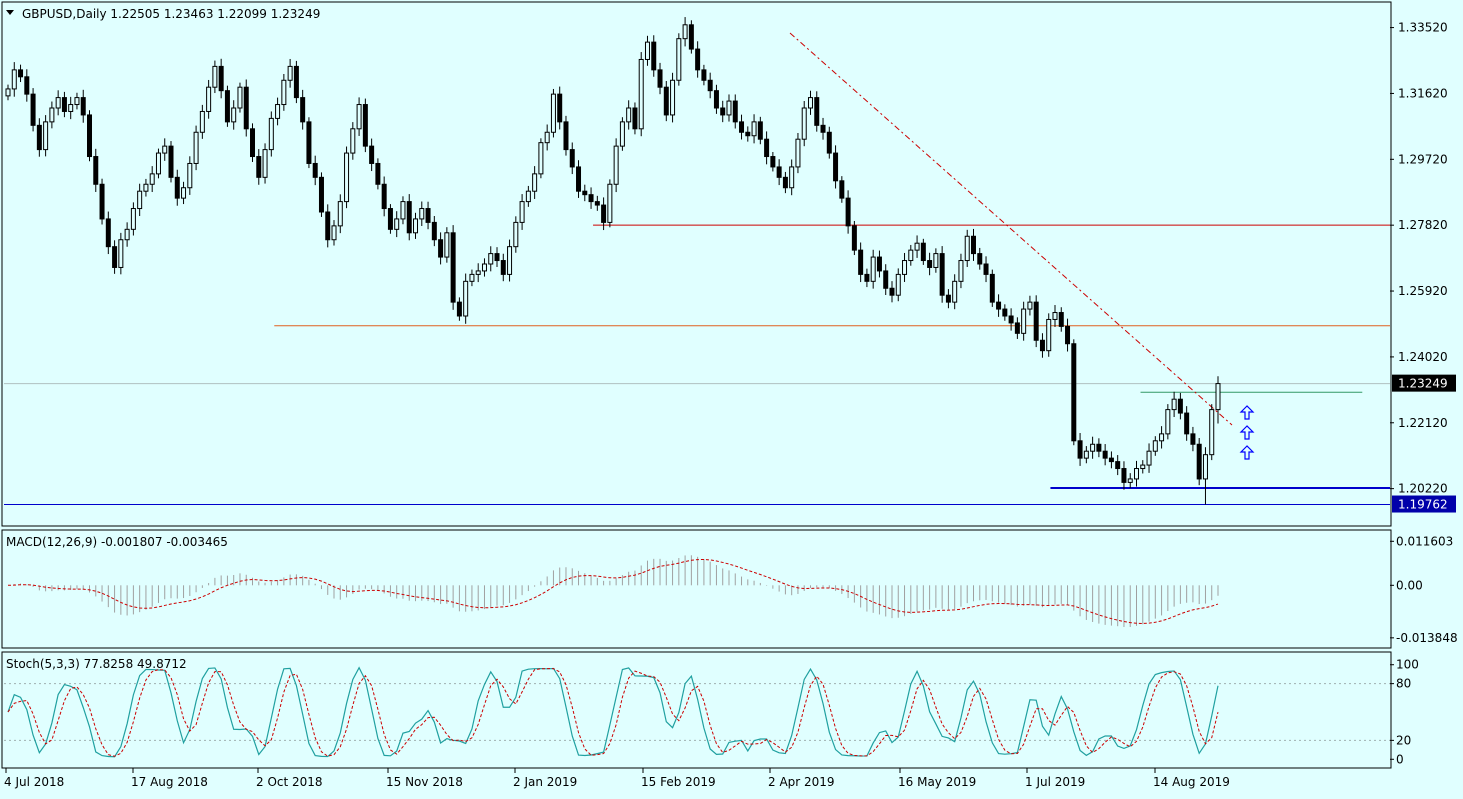  I want to click on stoch-tick-label: 80, so click(1403, 684).